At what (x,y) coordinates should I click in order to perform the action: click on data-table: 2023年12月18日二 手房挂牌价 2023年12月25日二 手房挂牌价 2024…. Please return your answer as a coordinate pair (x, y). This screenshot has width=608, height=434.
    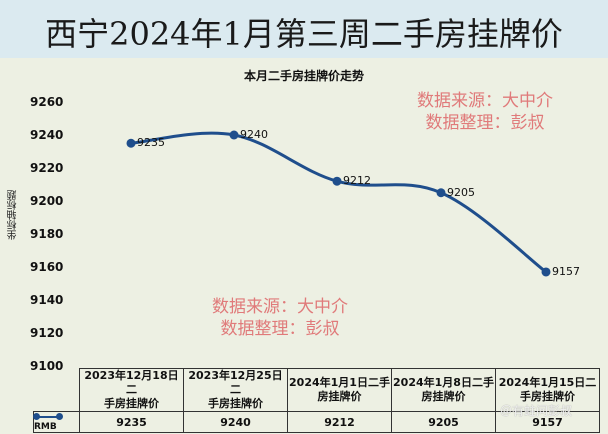
    Looking at the image, I should click on (316, 400).